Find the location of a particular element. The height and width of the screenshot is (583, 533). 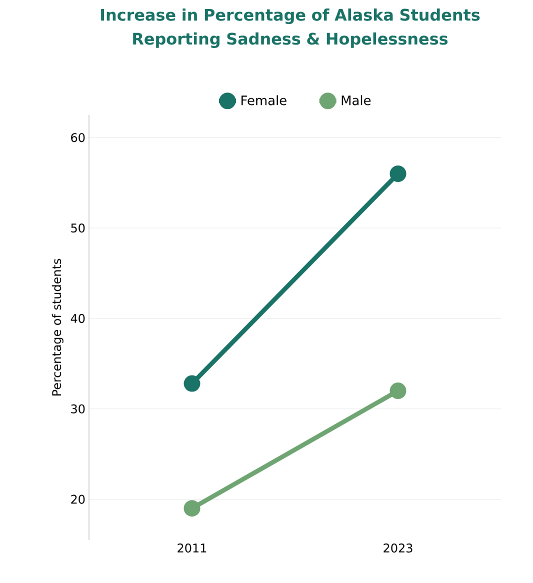

legend-label: Male is located at coordinates (356, 100).